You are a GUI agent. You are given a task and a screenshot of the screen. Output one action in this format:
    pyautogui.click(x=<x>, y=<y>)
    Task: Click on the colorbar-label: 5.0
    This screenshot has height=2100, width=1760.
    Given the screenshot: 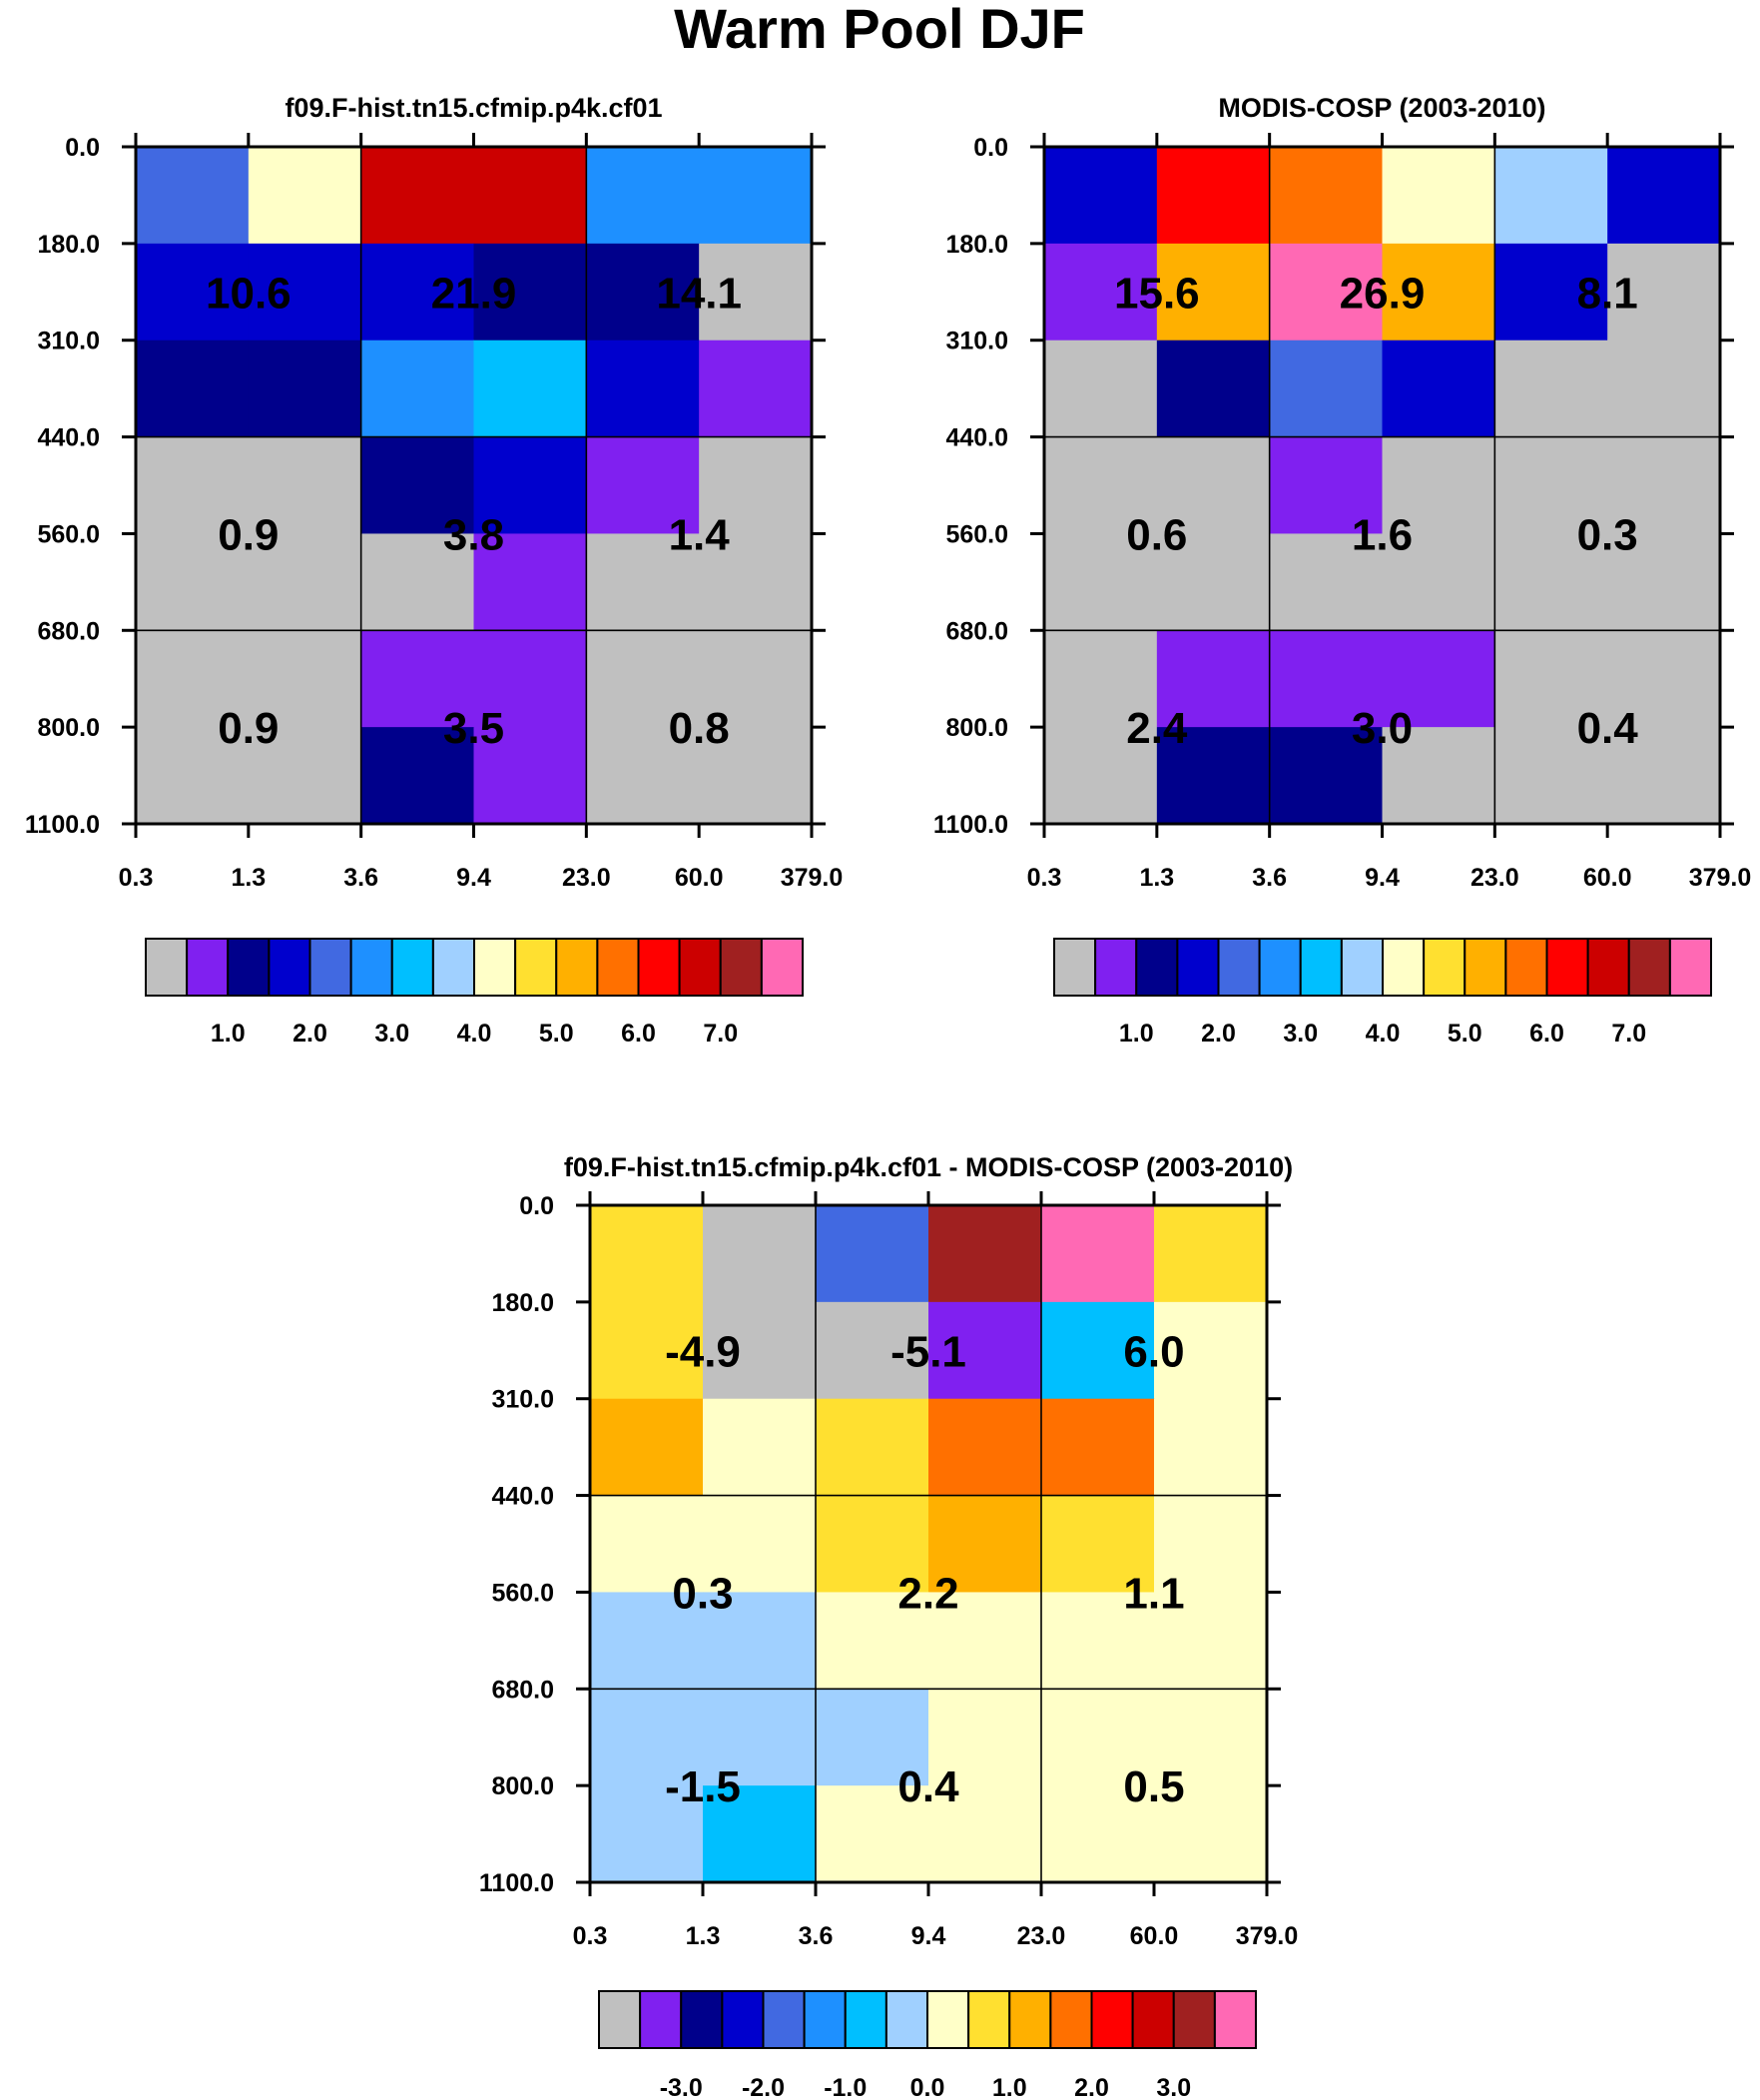 What is the action you would take?
    pyautogui.click(x=1465, y=1034)
    